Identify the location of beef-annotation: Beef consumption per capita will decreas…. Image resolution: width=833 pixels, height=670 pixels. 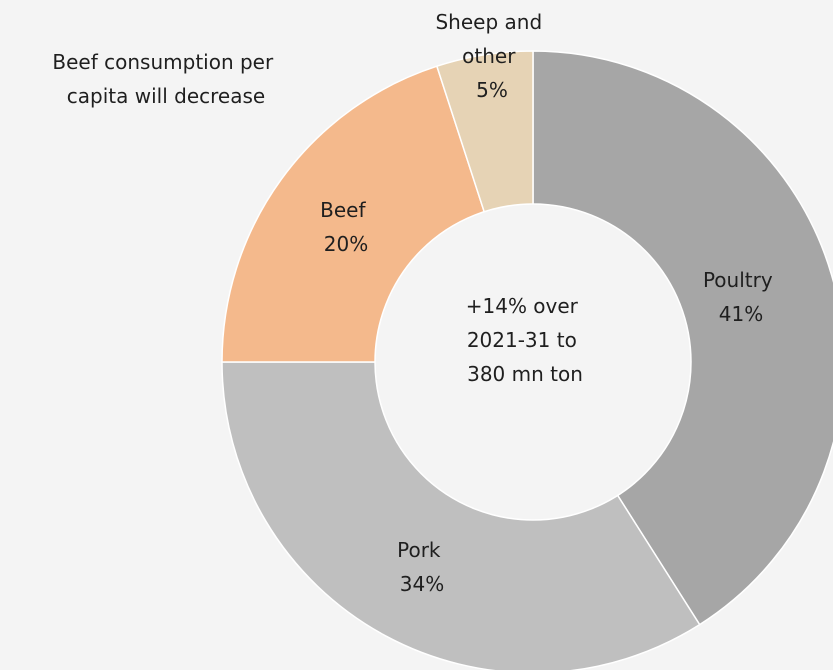
(165, 79).